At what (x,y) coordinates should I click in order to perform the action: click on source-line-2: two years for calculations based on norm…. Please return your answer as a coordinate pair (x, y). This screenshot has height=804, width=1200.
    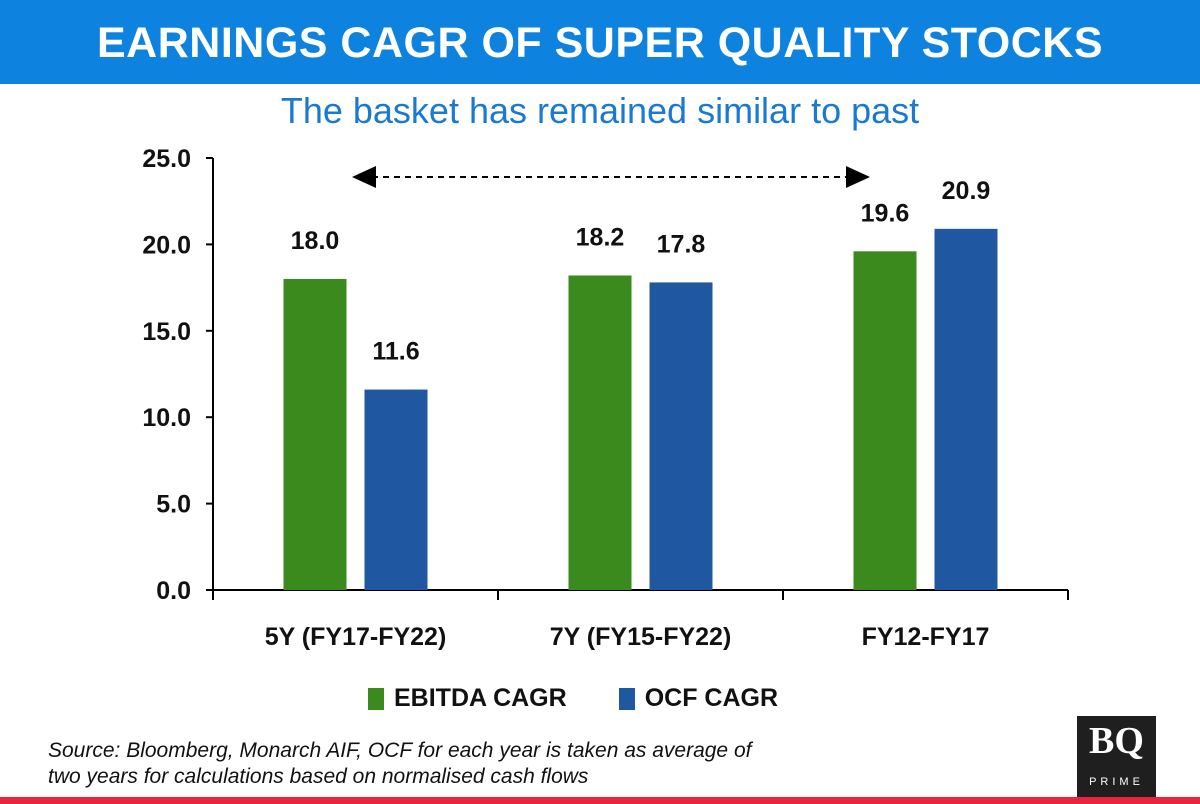
    Looking at the image, I should click on (318, 776).